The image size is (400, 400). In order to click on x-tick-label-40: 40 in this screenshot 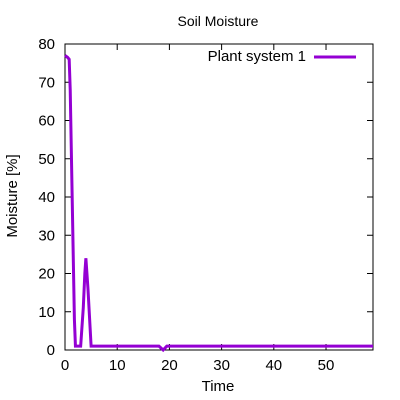, I will do `click(273, 365)`.